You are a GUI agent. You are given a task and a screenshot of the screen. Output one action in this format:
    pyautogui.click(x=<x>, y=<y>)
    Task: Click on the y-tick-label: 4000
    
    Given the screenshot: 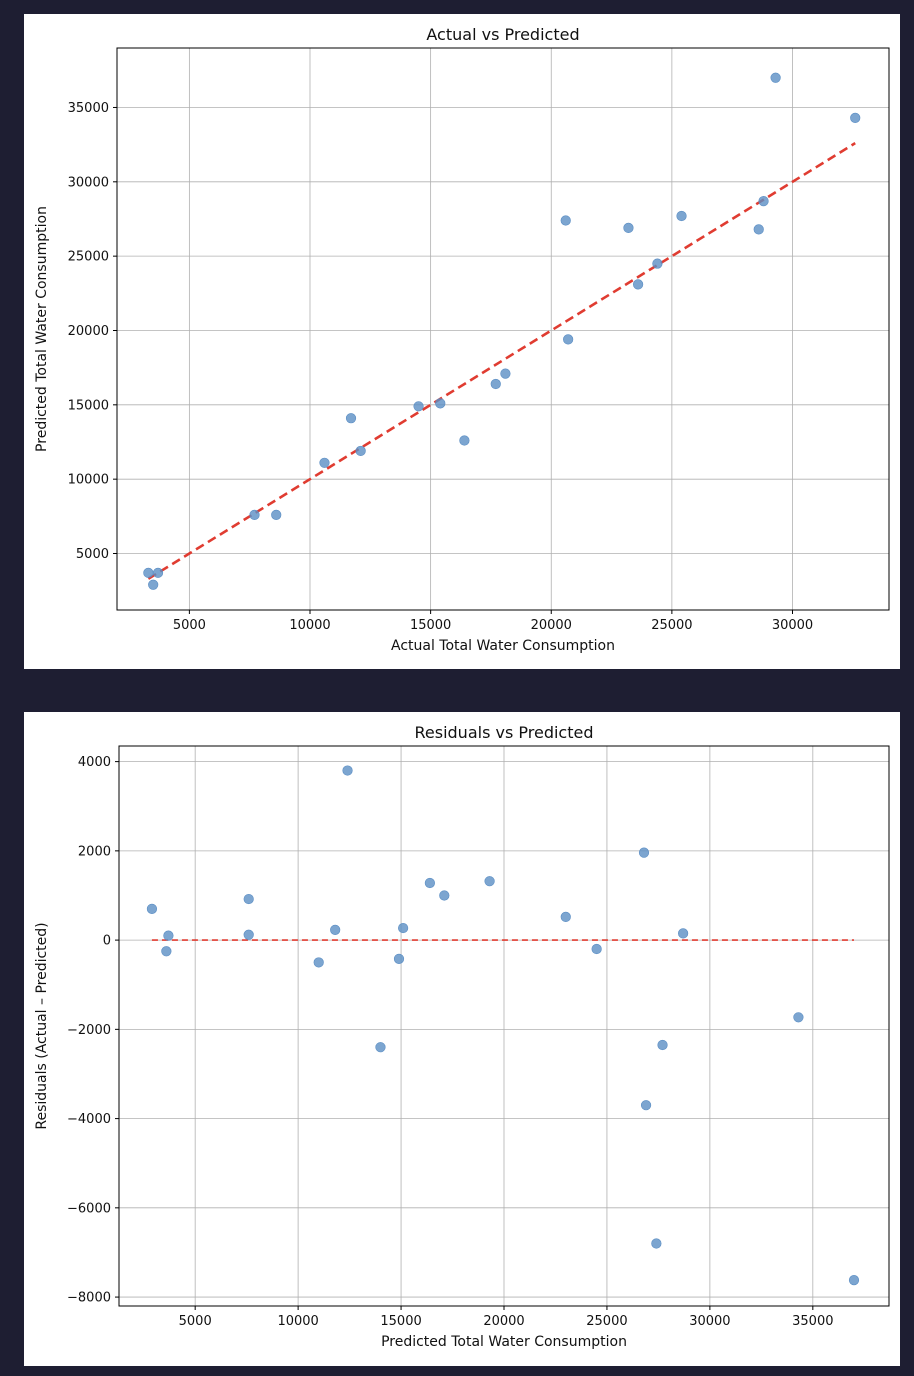 What is the action you would take?
    pyautogui.click(x=94, y=762)
    